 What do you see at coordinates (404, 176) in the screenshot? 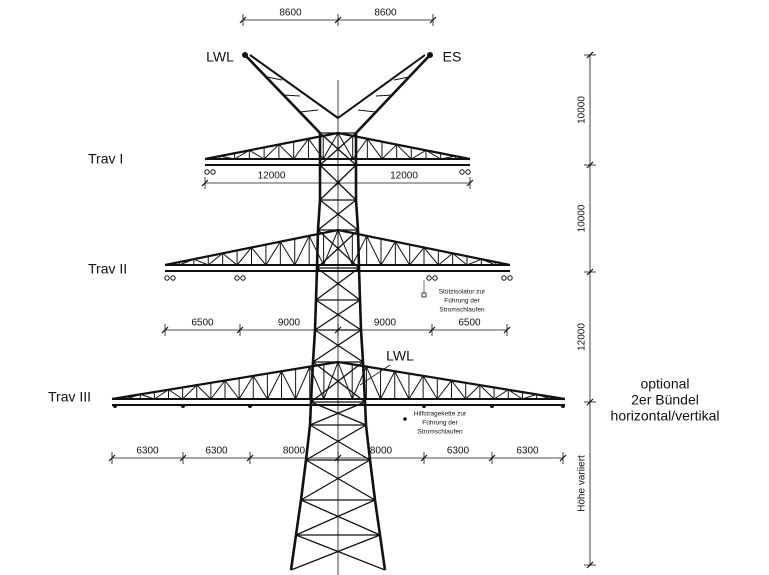
I see `dimension-label: 12000` at bounding box center [404, 176].